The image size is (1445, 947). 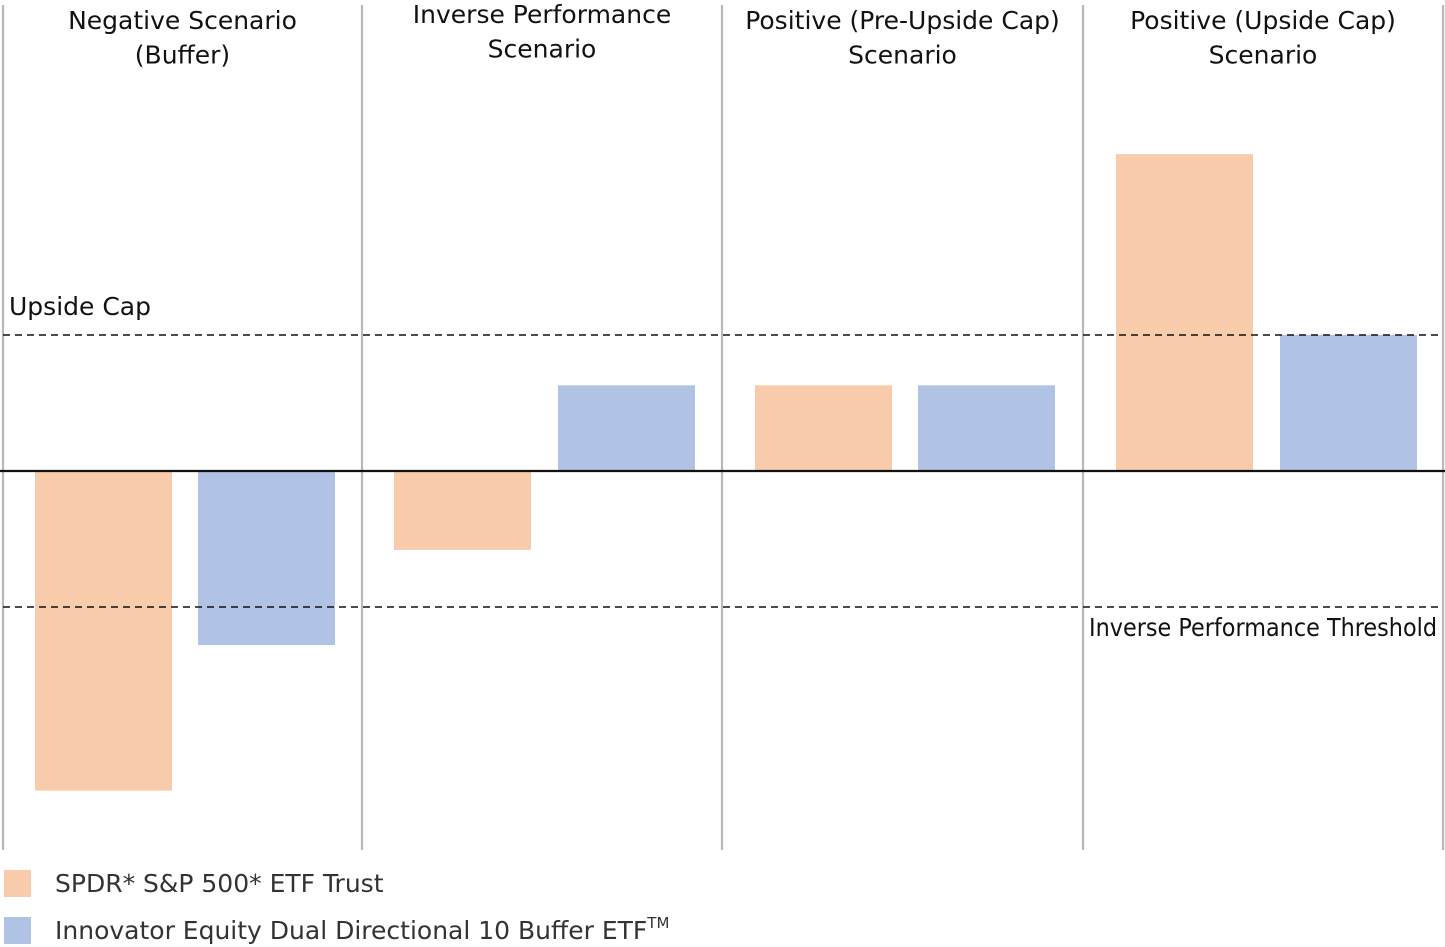 What do you see at coordinates (542, 31) in the screenshot?
I see `scenario-title-inverse-performance-scenario: Inverse Performance Scenario` at bounding box center [542, 31].